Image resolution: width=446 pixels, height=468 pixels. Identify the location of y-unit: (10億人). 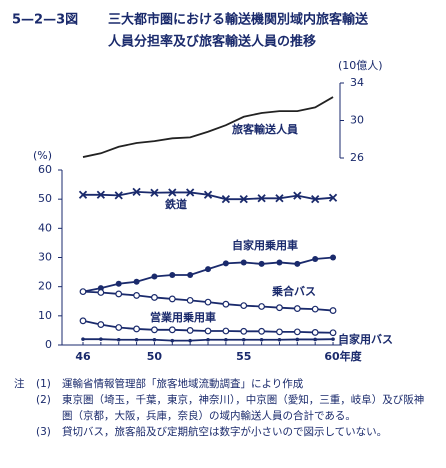
(360, 65).